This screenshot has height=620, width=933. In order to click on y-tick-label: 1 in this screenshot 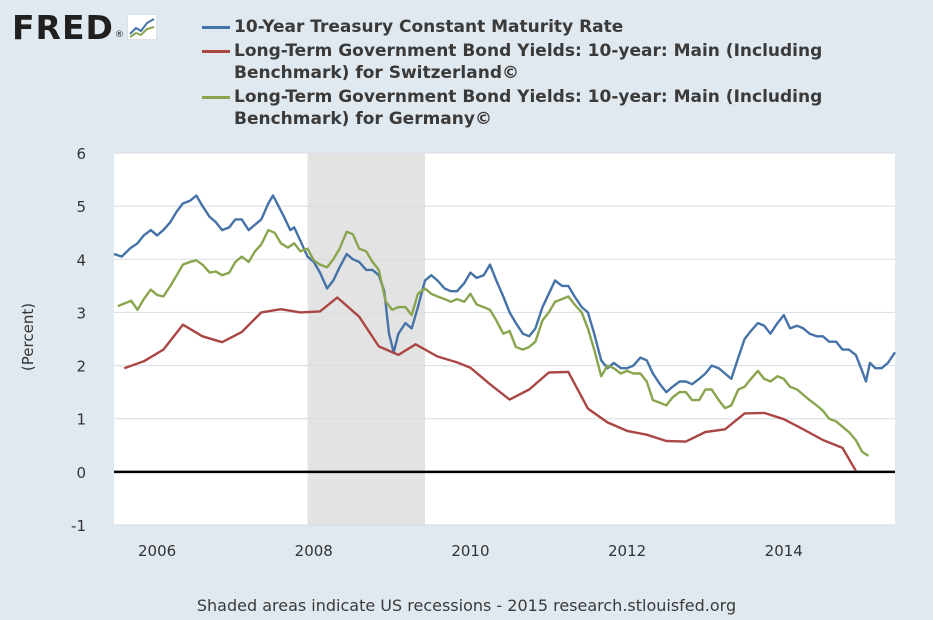, I will do `click(81, 420)`.